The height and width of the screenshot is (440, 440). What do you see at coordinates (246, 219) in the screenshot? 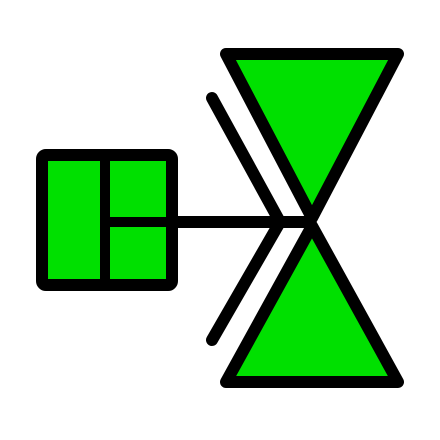
I see `valve-chevron-line` at bounding box center [246, 219].